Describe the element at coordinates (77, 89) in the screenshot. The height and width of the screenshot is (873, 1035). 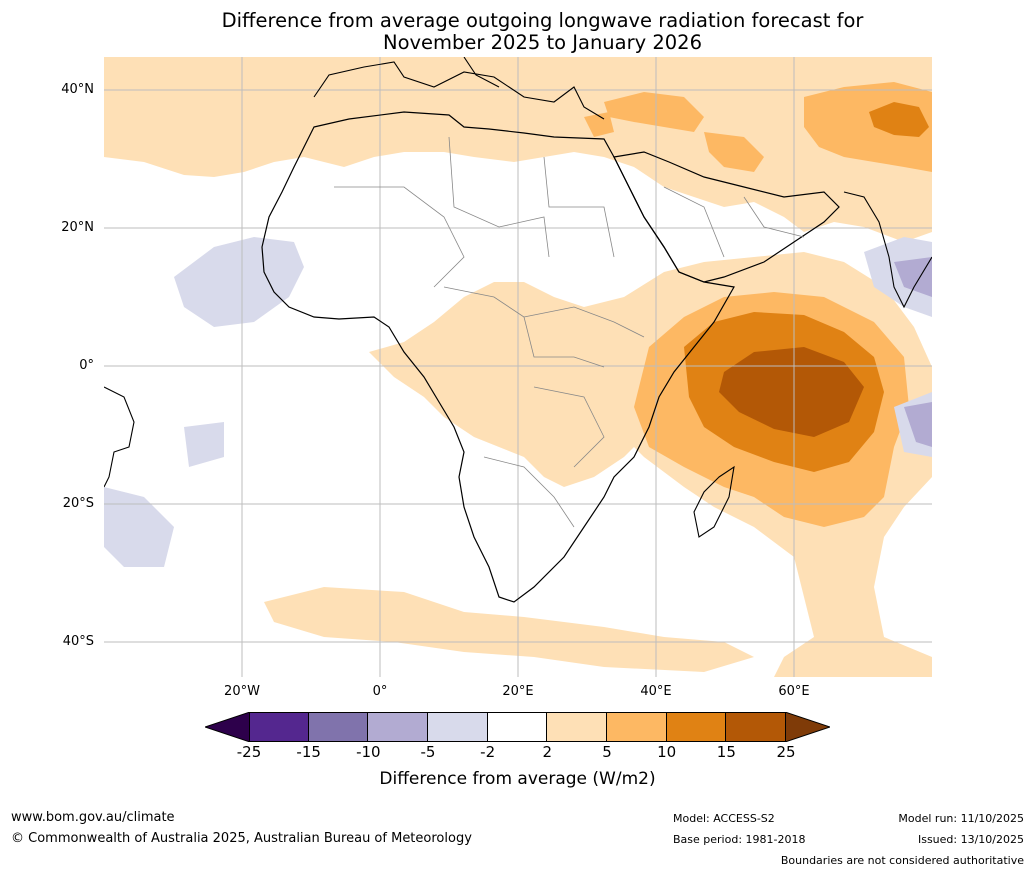
I see `lat-label-40n: 40°N` at that location.